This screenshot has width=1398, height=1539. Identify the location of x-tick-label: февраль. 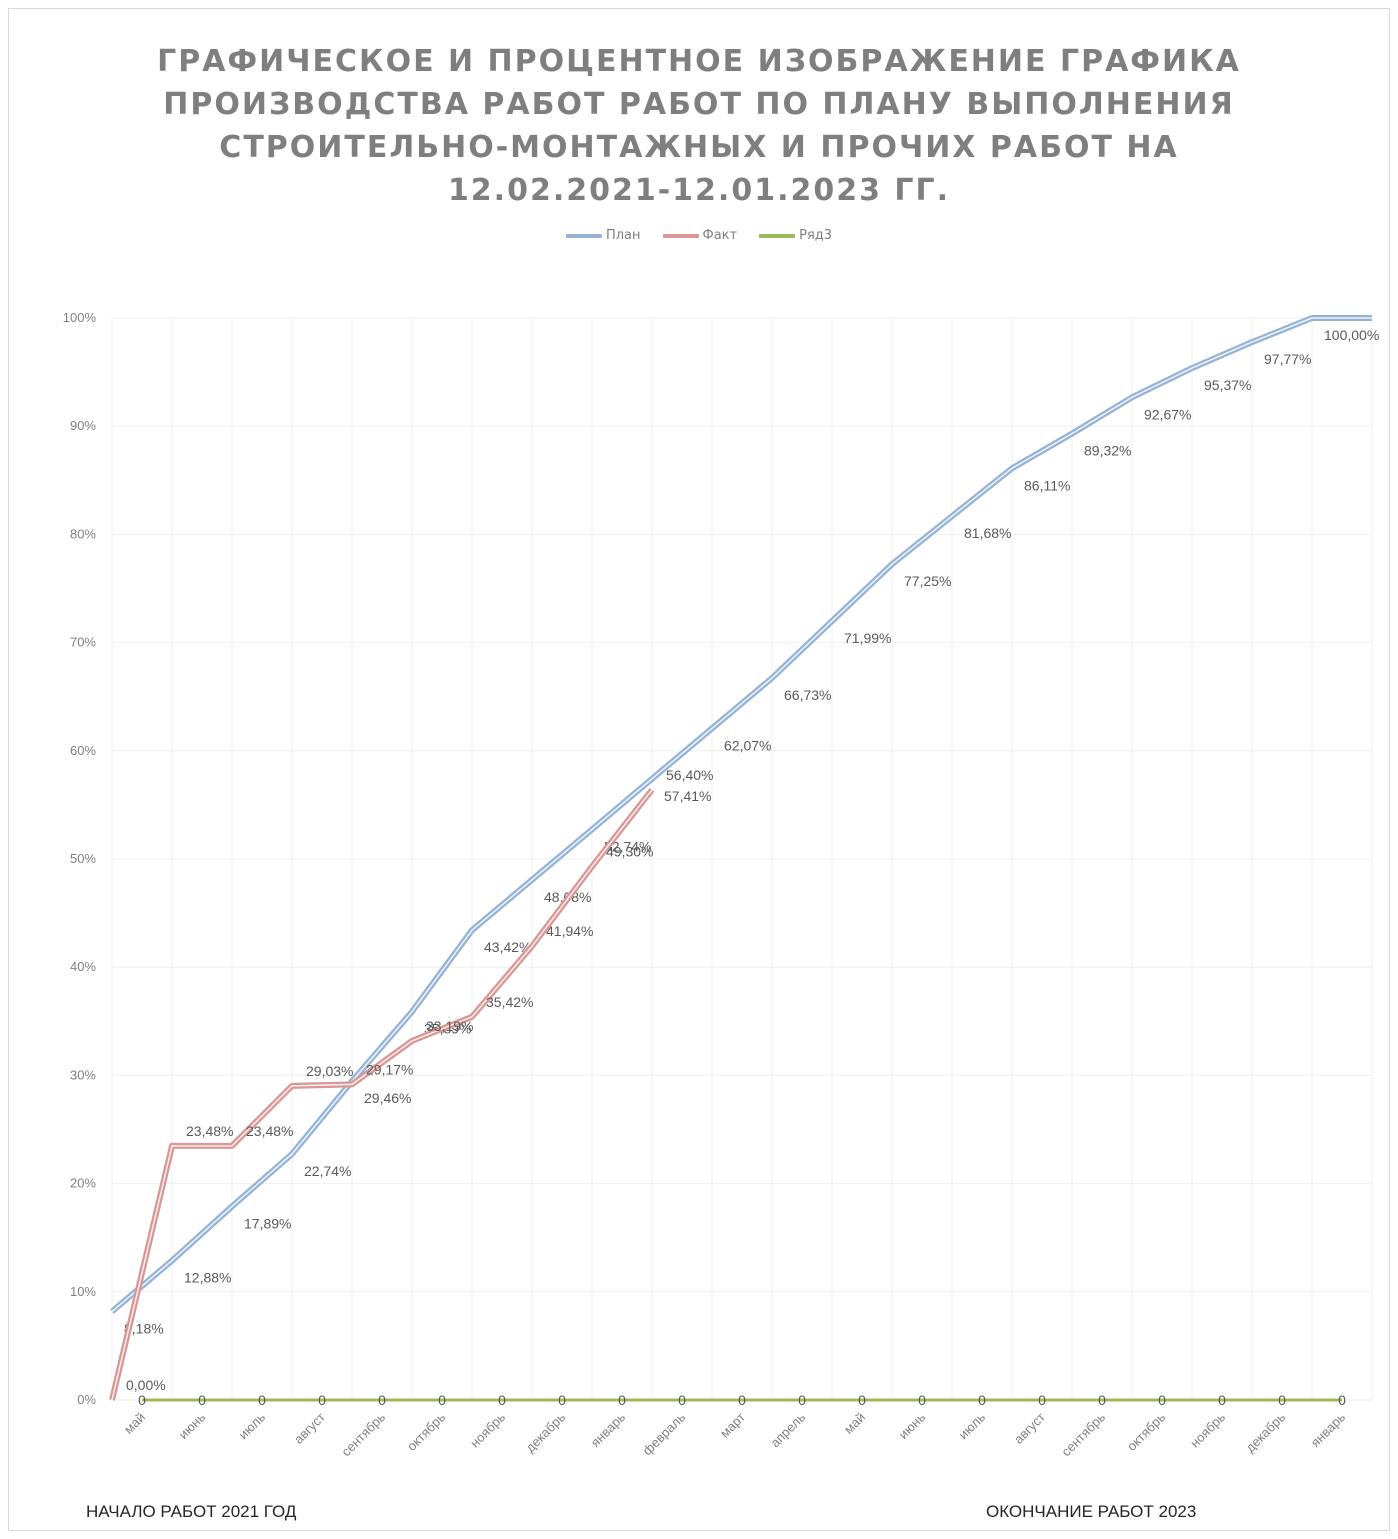
(664, 1433).